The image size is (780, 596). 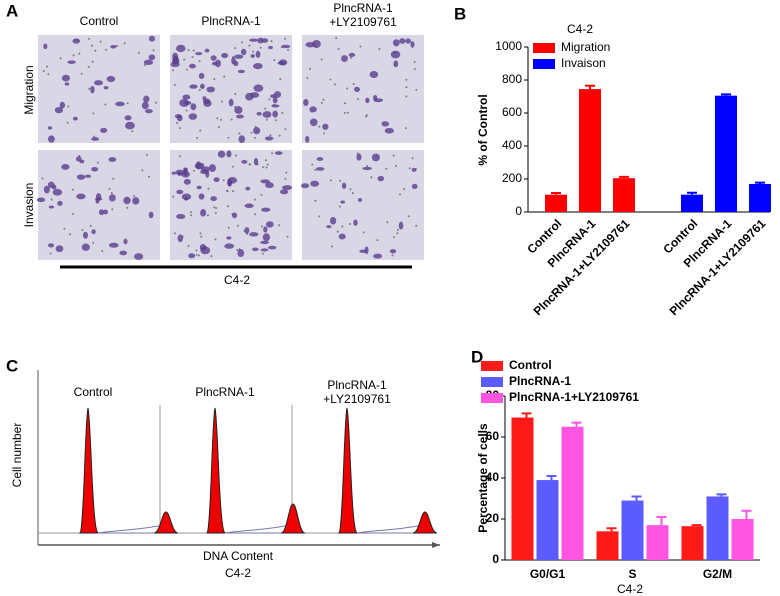 What do you see at coordinates (512, 178) in the screenshot?
I see `y-tick-label: 200` at bounding box center [512, 178].